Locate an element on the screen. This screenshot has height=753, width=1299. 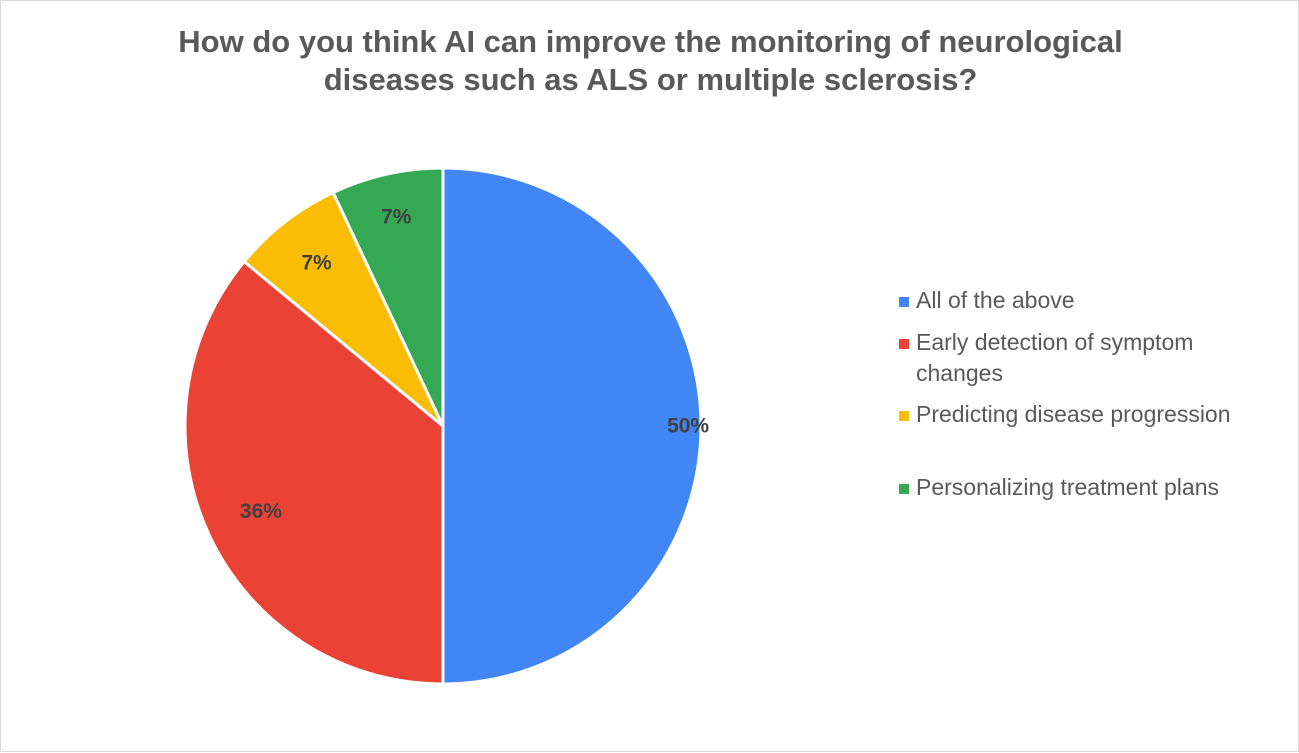
legend-item-all-of-the-above: All of the above is located at coordinates (1094, 300).